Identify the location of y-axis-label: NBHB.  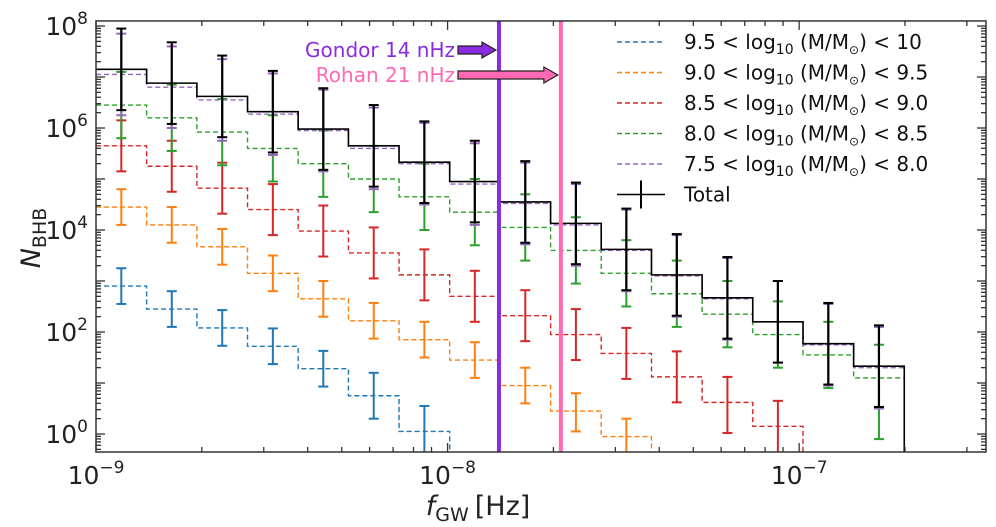
(33, 238).